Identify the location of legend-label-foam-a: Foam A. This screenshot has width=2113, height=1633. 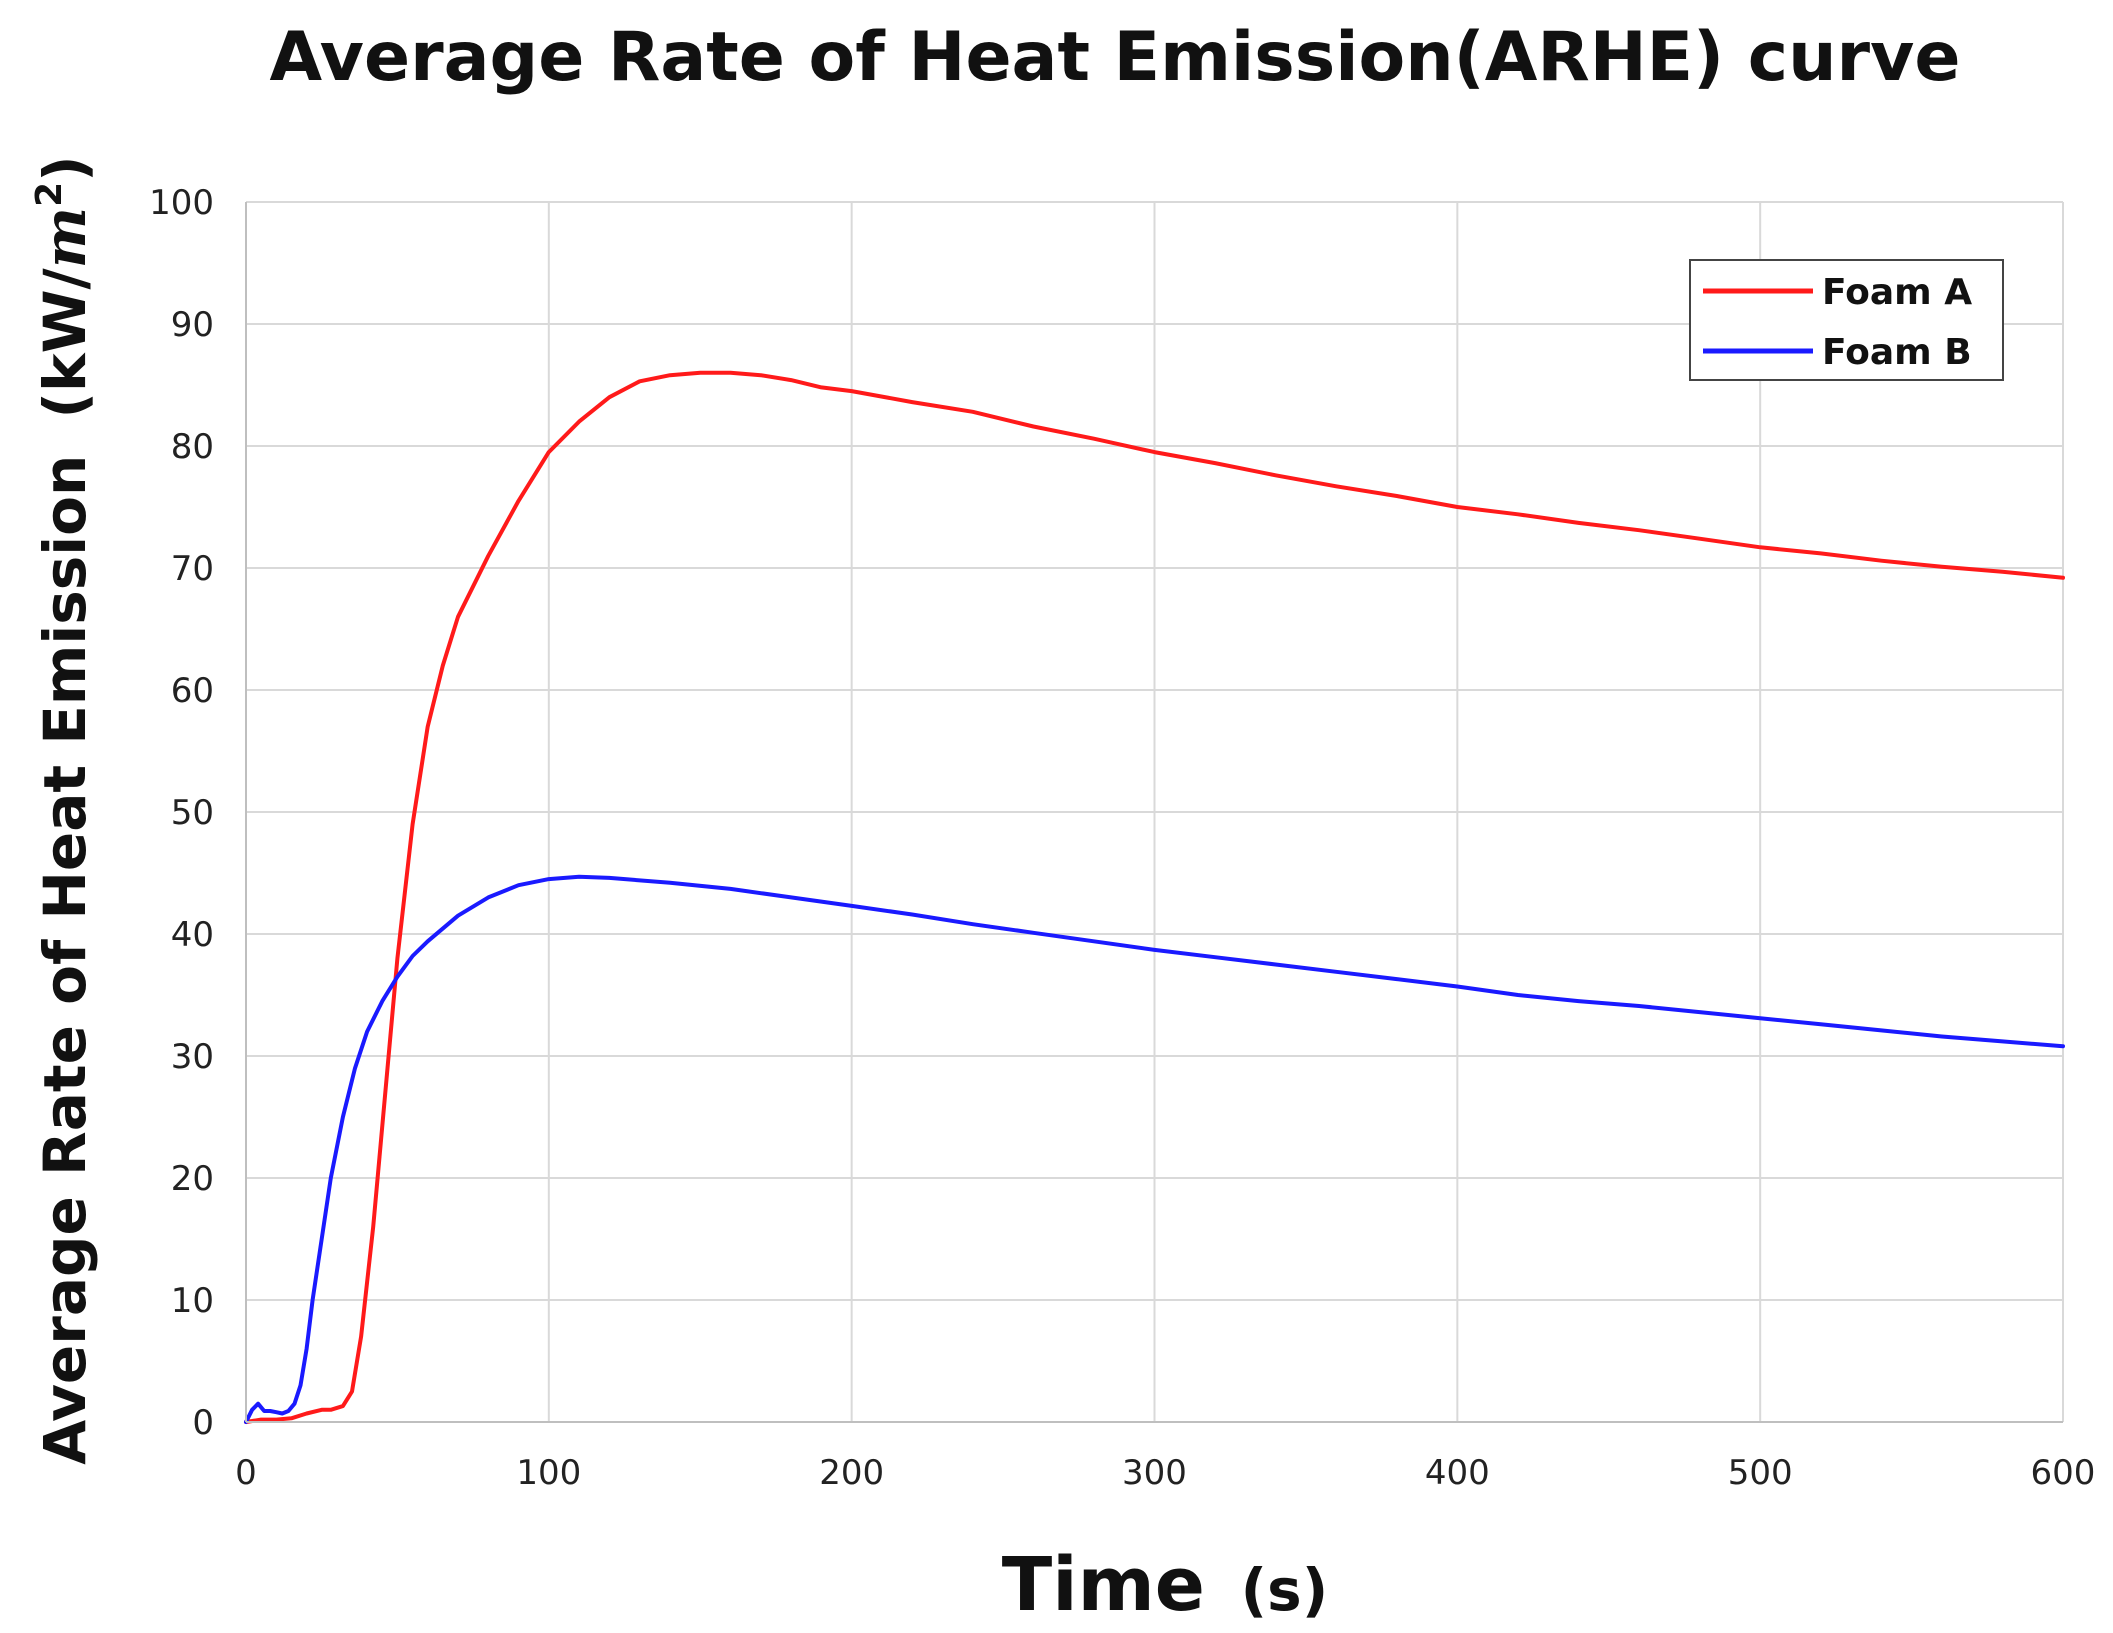
(1897, 292).